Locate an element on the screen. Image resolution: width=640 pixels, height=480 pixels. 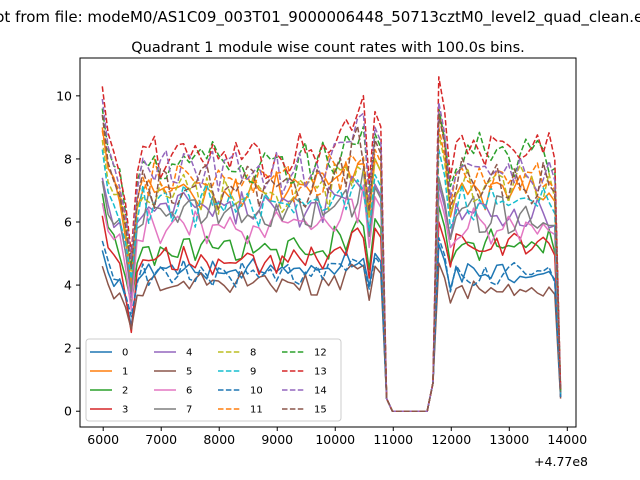
x-tick-label: 14000 is located at coordinates (567, 439).